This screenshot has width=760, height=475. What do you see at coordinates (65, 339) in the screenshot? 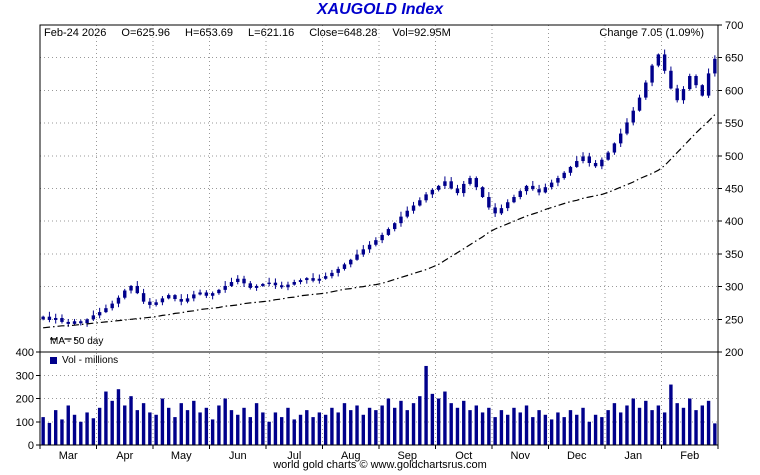
I see `ma-line-sample-icon` at bounding box center [65, 339].